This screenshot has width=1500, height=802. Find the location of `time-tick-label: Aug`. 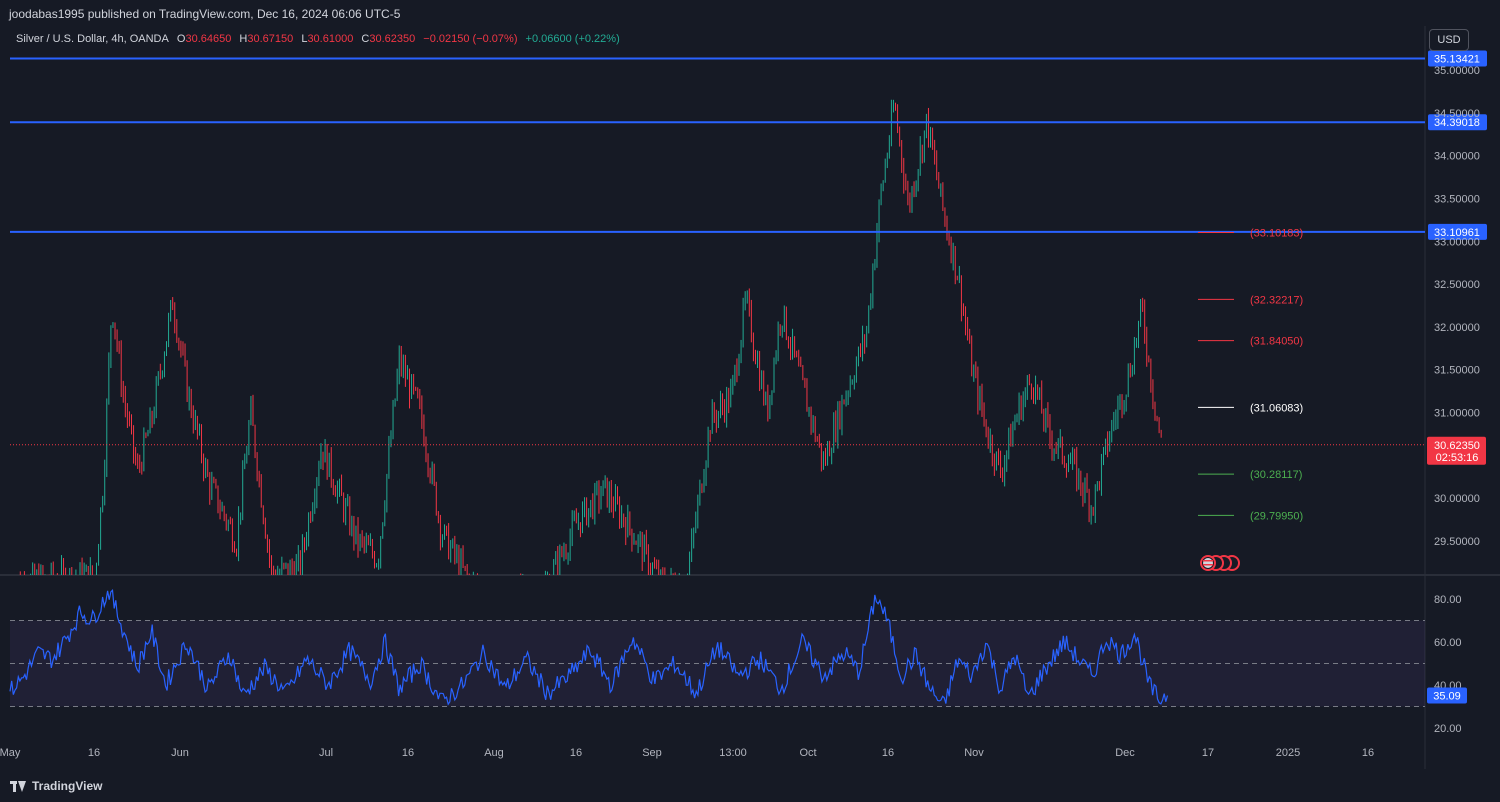

time-tick-label: Aug is located at coordinates (494, 753).